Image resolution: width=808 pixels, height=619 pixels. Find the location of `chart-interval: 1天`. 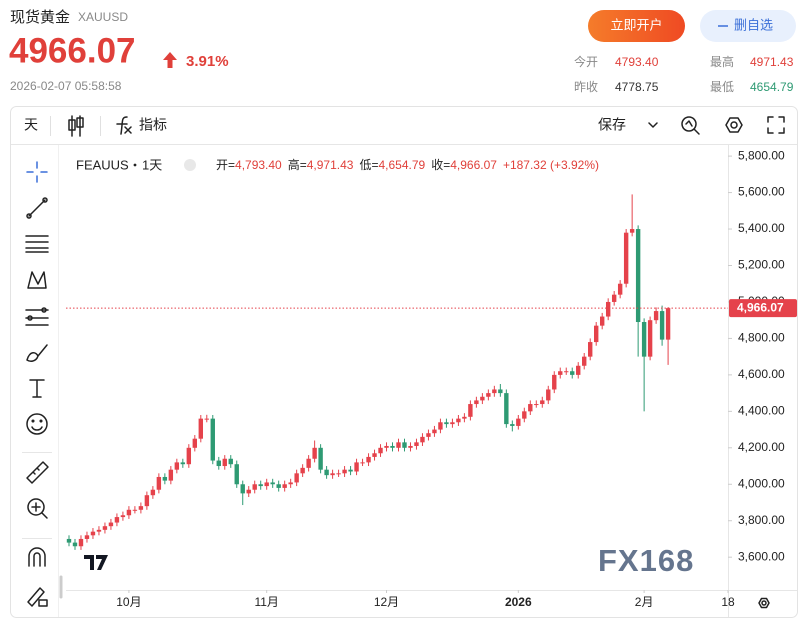

chart-interval: 1天 is located at coordinates (152, 164).